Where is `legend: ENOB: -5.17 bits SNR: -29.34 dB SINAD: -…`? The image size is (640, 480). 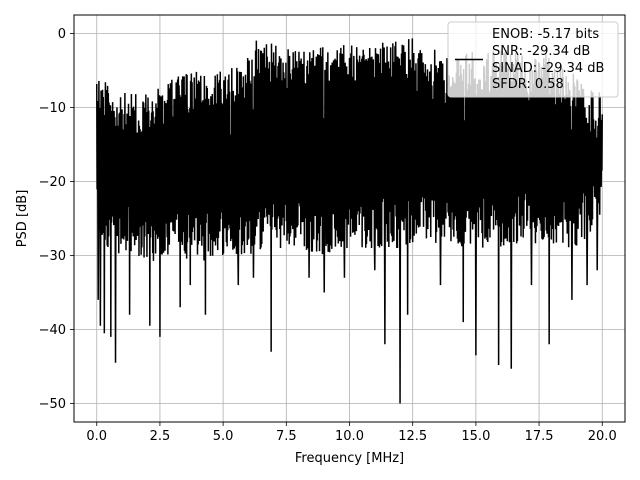
legend: ENOB: -5.17 bits SNR: -29.34 dB SINAD: -… is located at coordinates (533, 59).